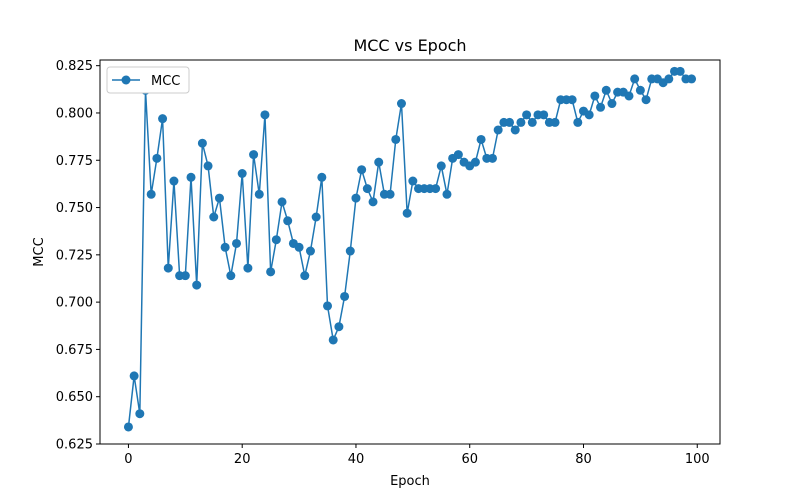 This screenshot has height=500, width=800. What do you see at coordinates (74, 66) in the screenshot?
I see `y-tick-label: 0.825` at bounding box center [74, 66].